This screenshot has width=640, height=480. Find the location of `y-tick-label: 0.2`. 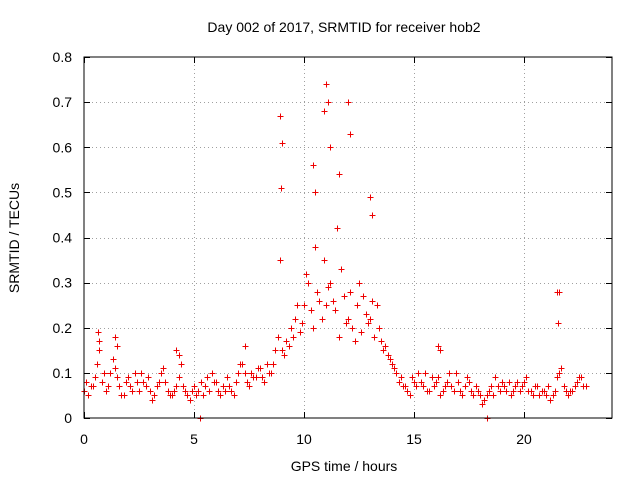

y-tick-label: 0.2 is located at coordinates (63, 328).